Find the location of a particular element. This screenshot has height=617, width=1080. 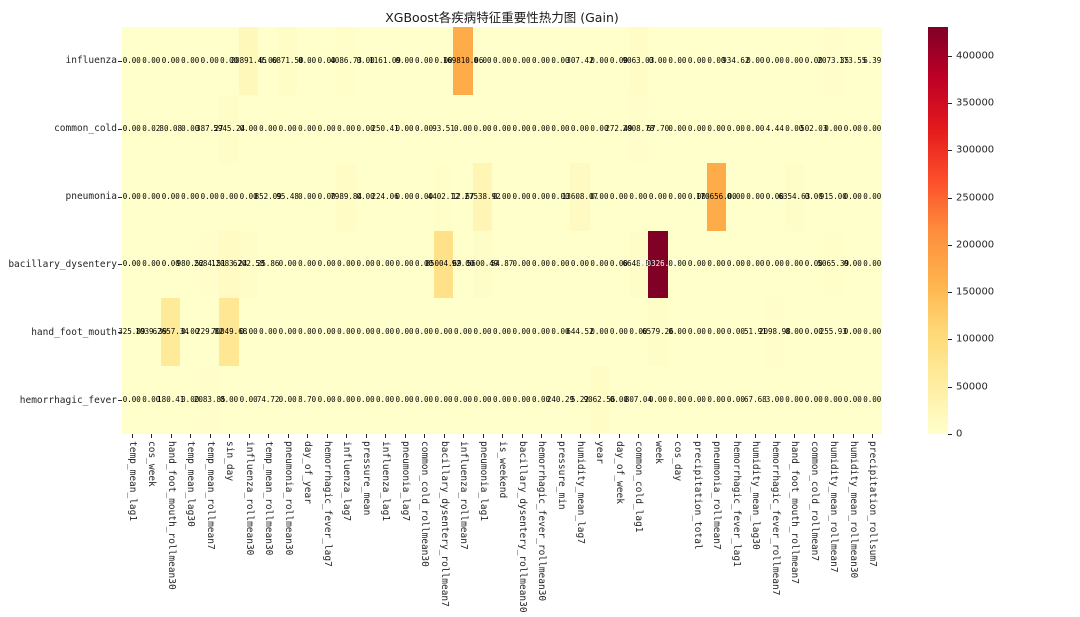

y-axis-label: bacillary_dysentery is located at coordinates (62, 264).